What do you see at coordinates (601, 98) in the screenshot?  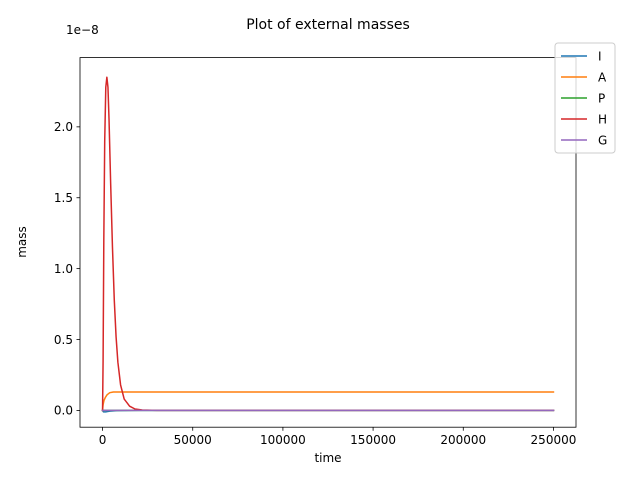 I see `legend-label-p: P` at bounding box center [601, 98].